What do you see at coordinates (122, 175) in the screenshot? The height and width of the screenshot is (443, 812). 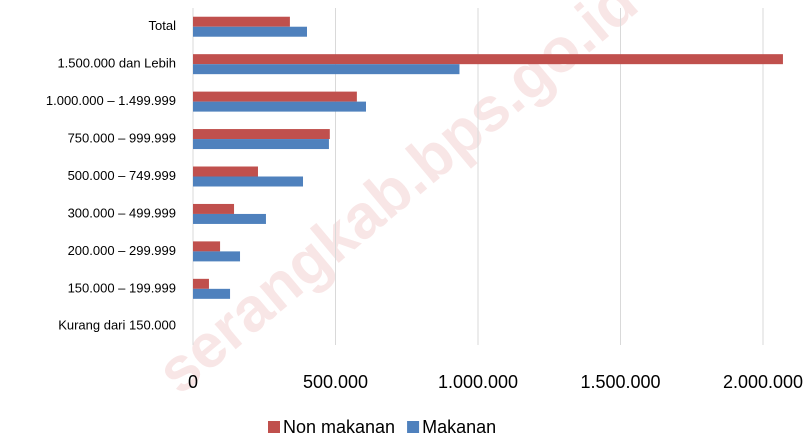 I see `y-tick-label: 500.000 – 749.999` at bounding box center [122, 175].